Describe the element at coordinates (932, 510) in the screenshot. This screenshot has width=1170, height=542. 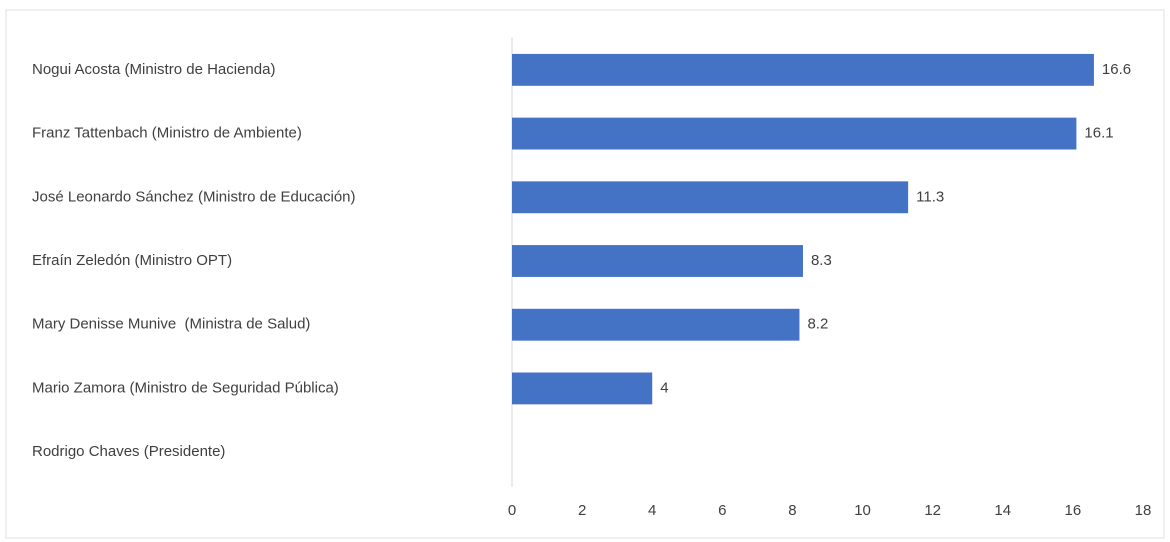
I see `x-tick-label: 12` at that location.